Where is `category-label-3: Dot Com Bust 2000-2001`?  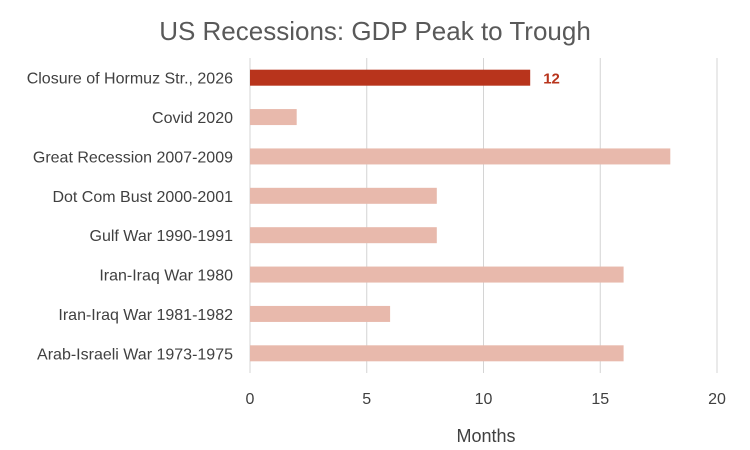 category-label-3: Dot Com Bust 2000-2001 is located at coordinates (142, 197).